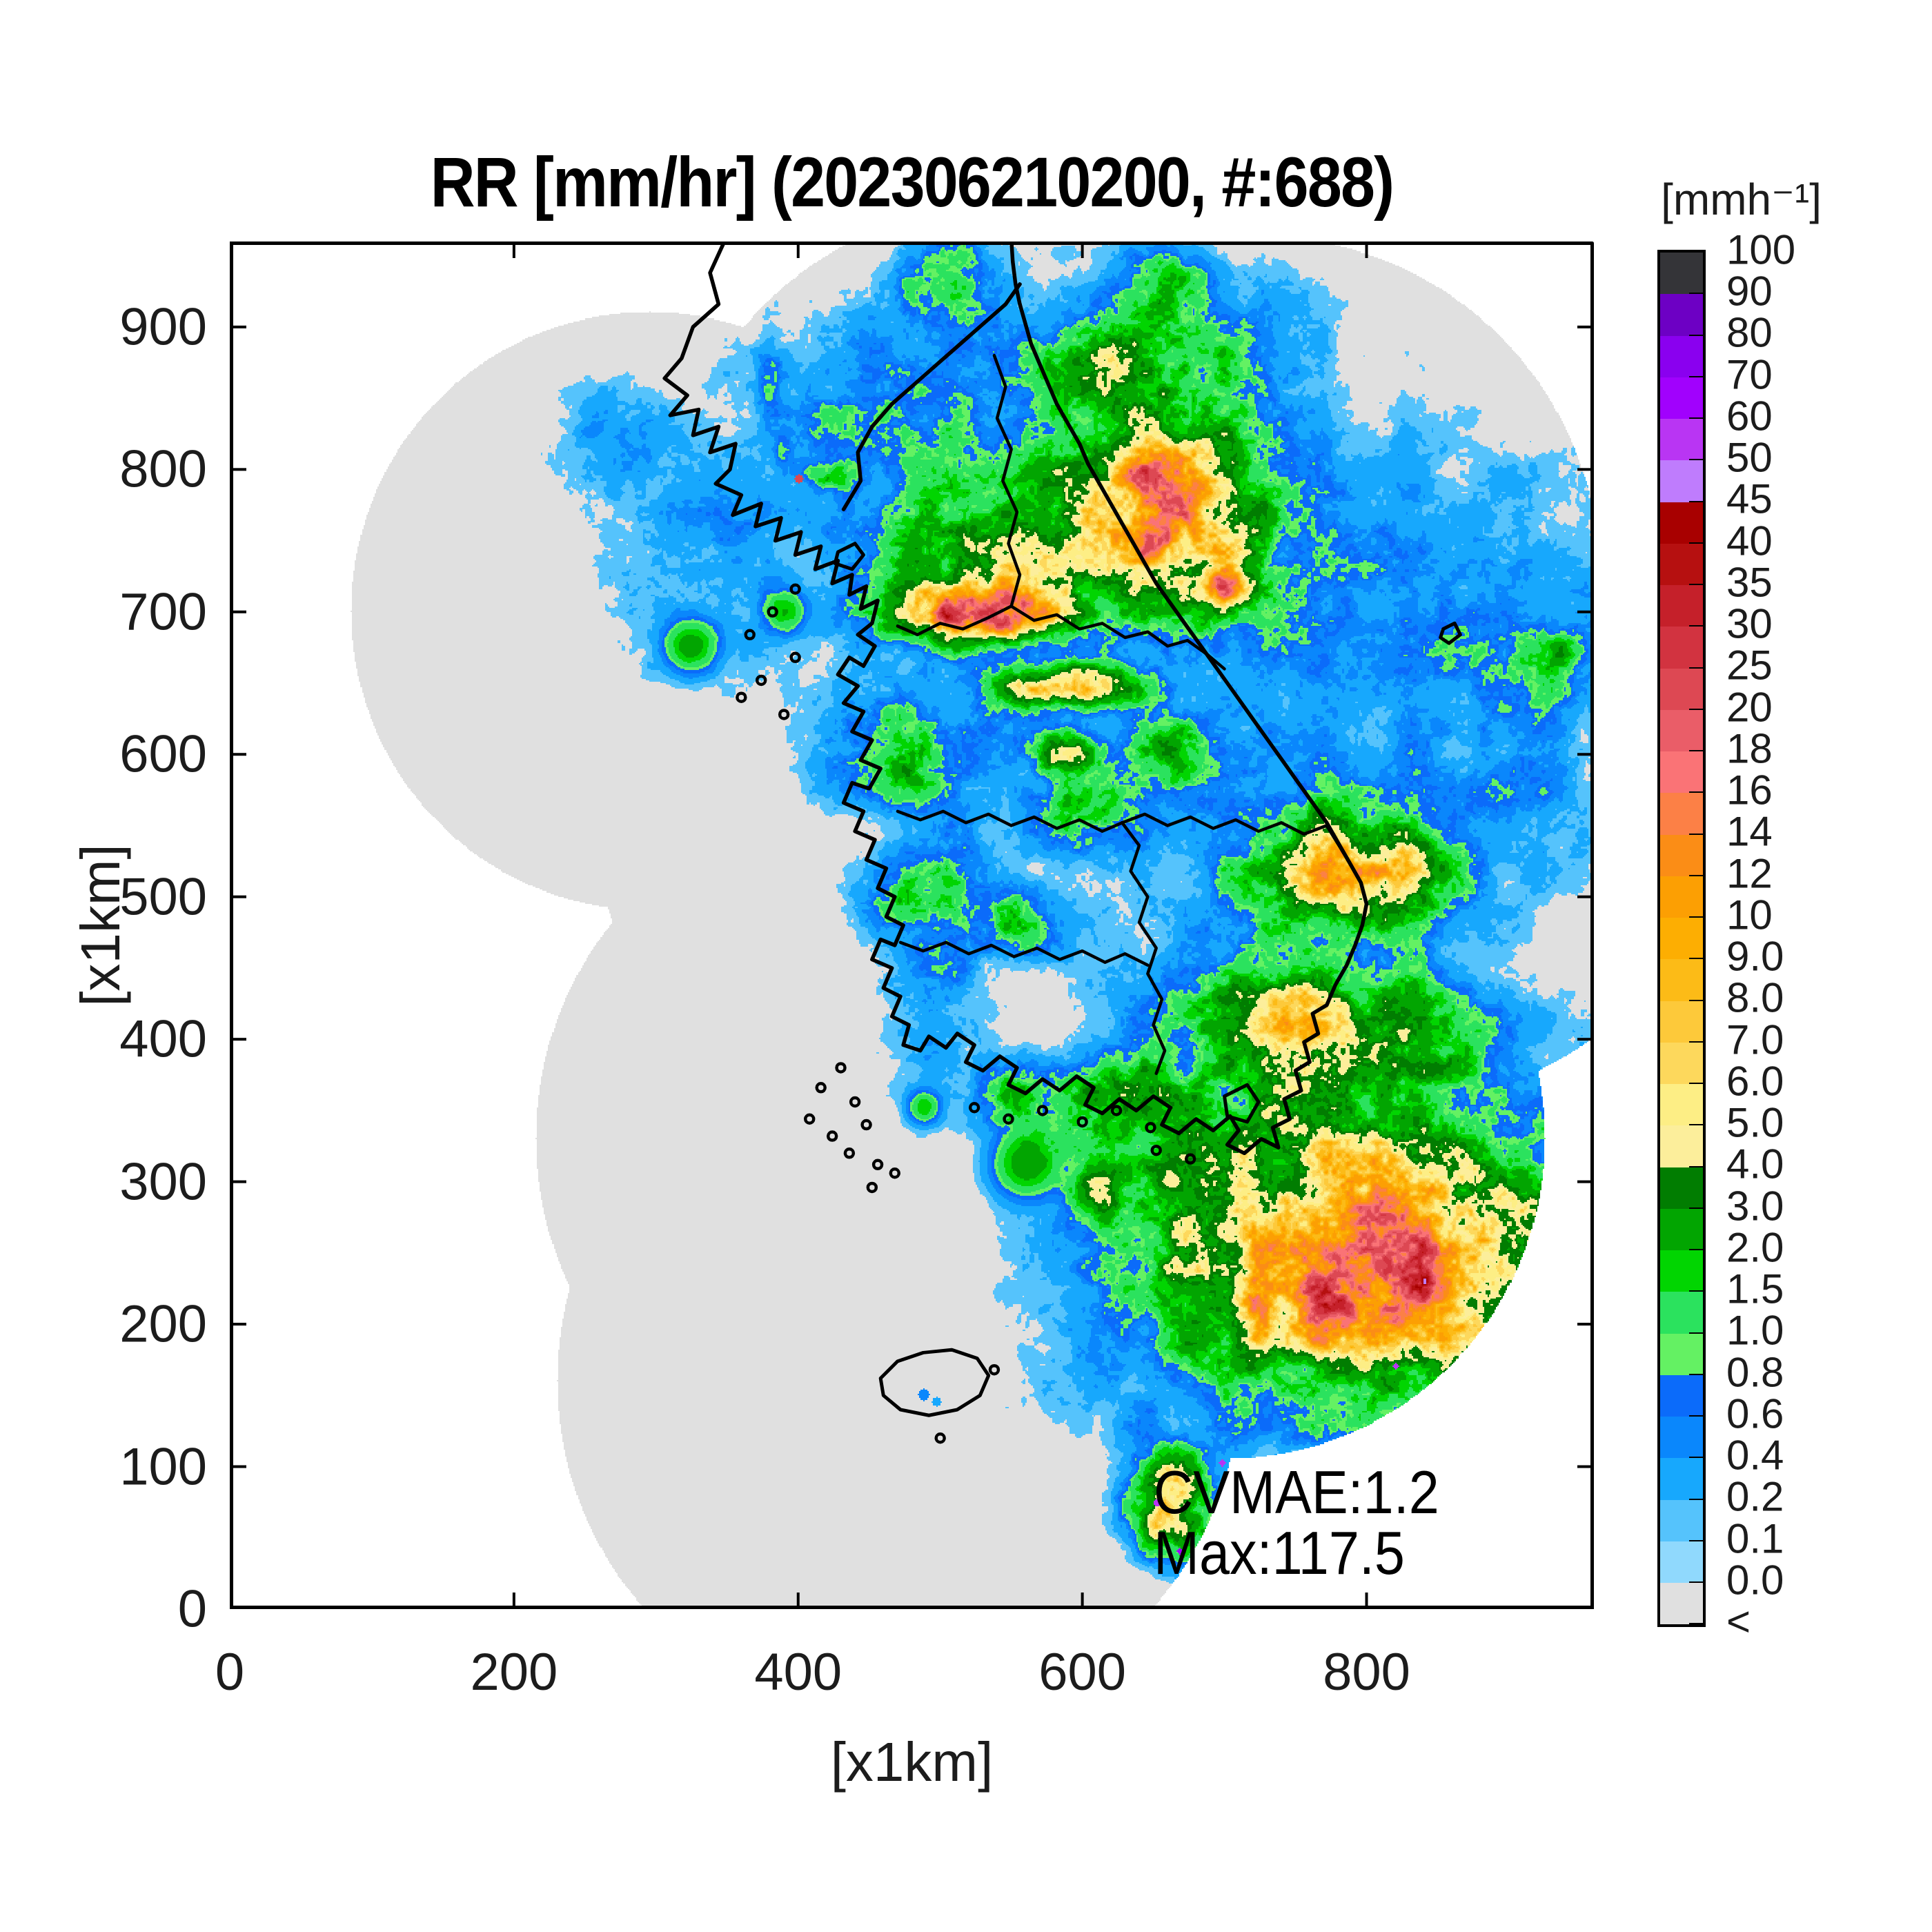  What do you see at coordinates (1755, 1039) in the screenshot?
I see `colorbar-tick-7.0: 7.0` at bounding box center [1755, 1039].